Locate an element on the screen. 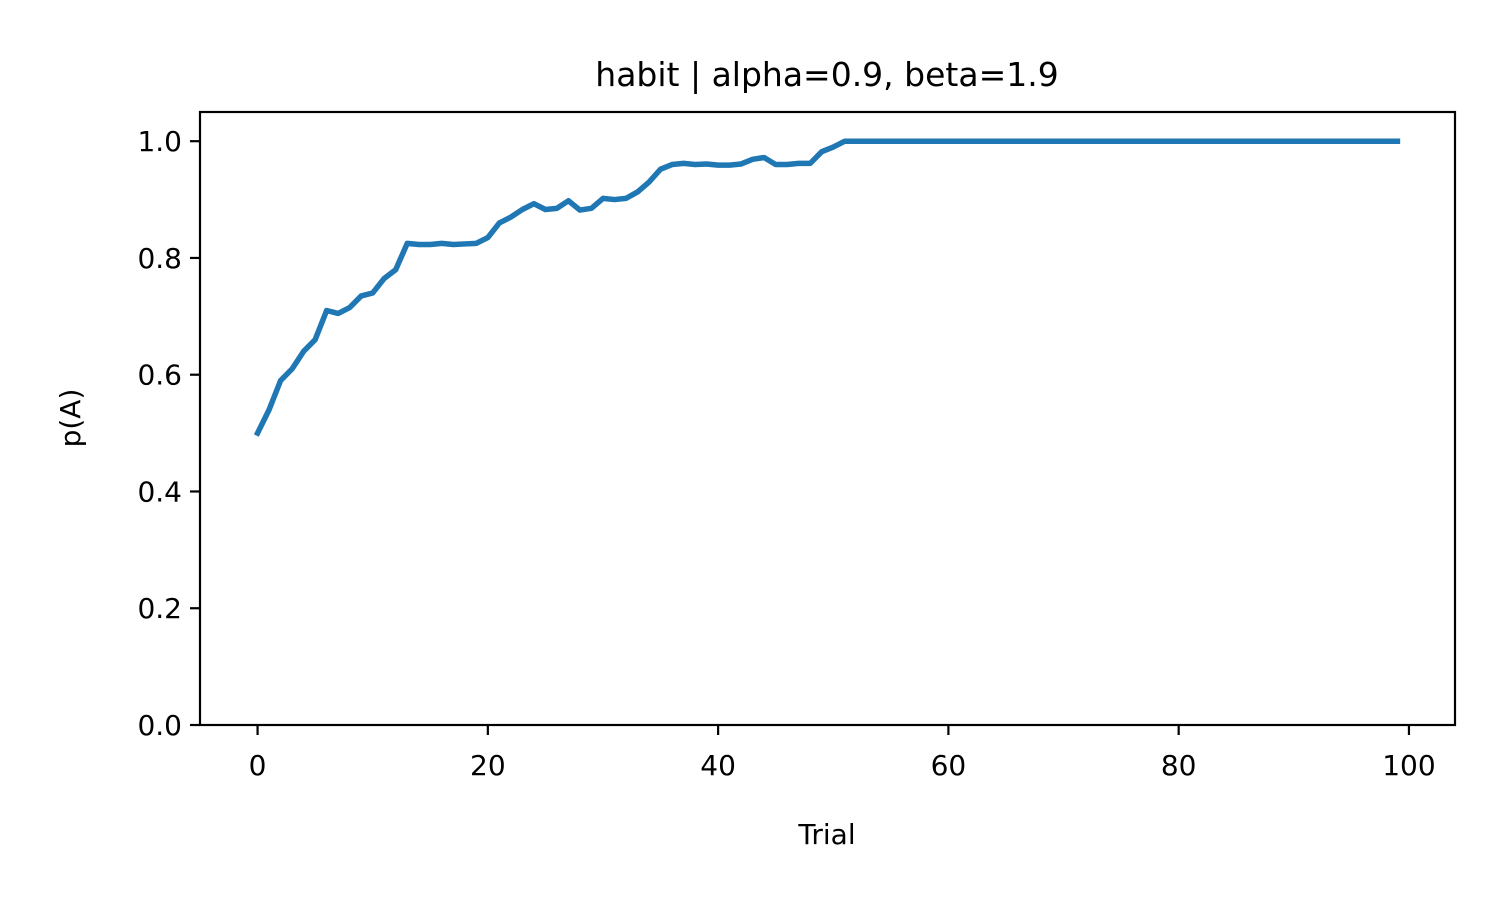  x-axis-label: Trial is located at coordinates (826, 834).